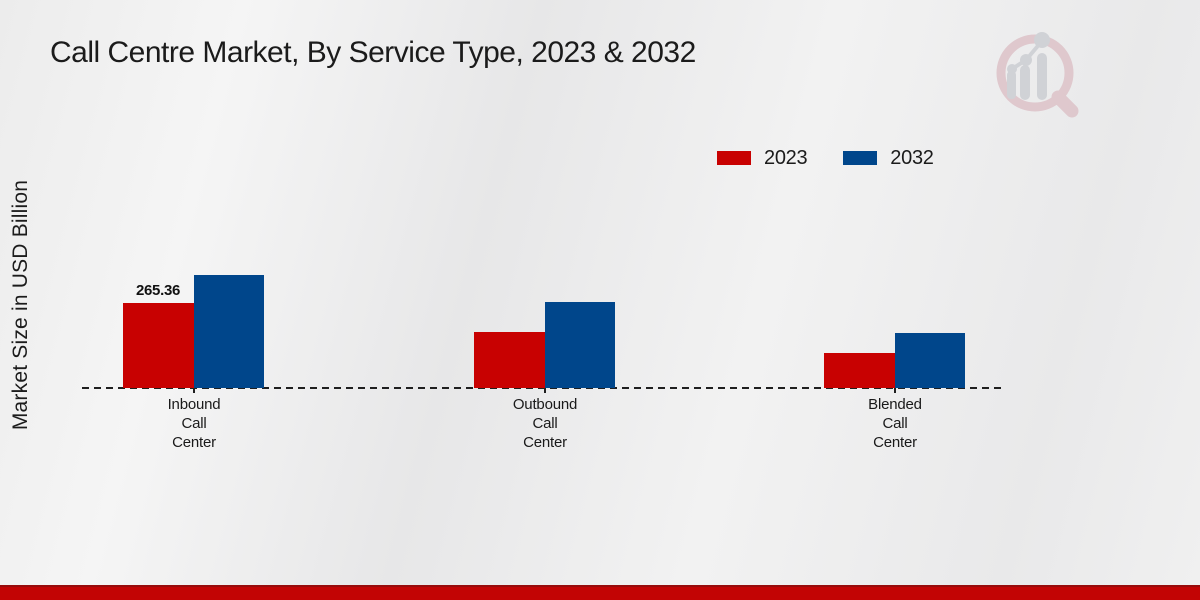 The height and width of the screenshot is (600, 1200). I want to click on x-axis-baseline, so click(543, 388).